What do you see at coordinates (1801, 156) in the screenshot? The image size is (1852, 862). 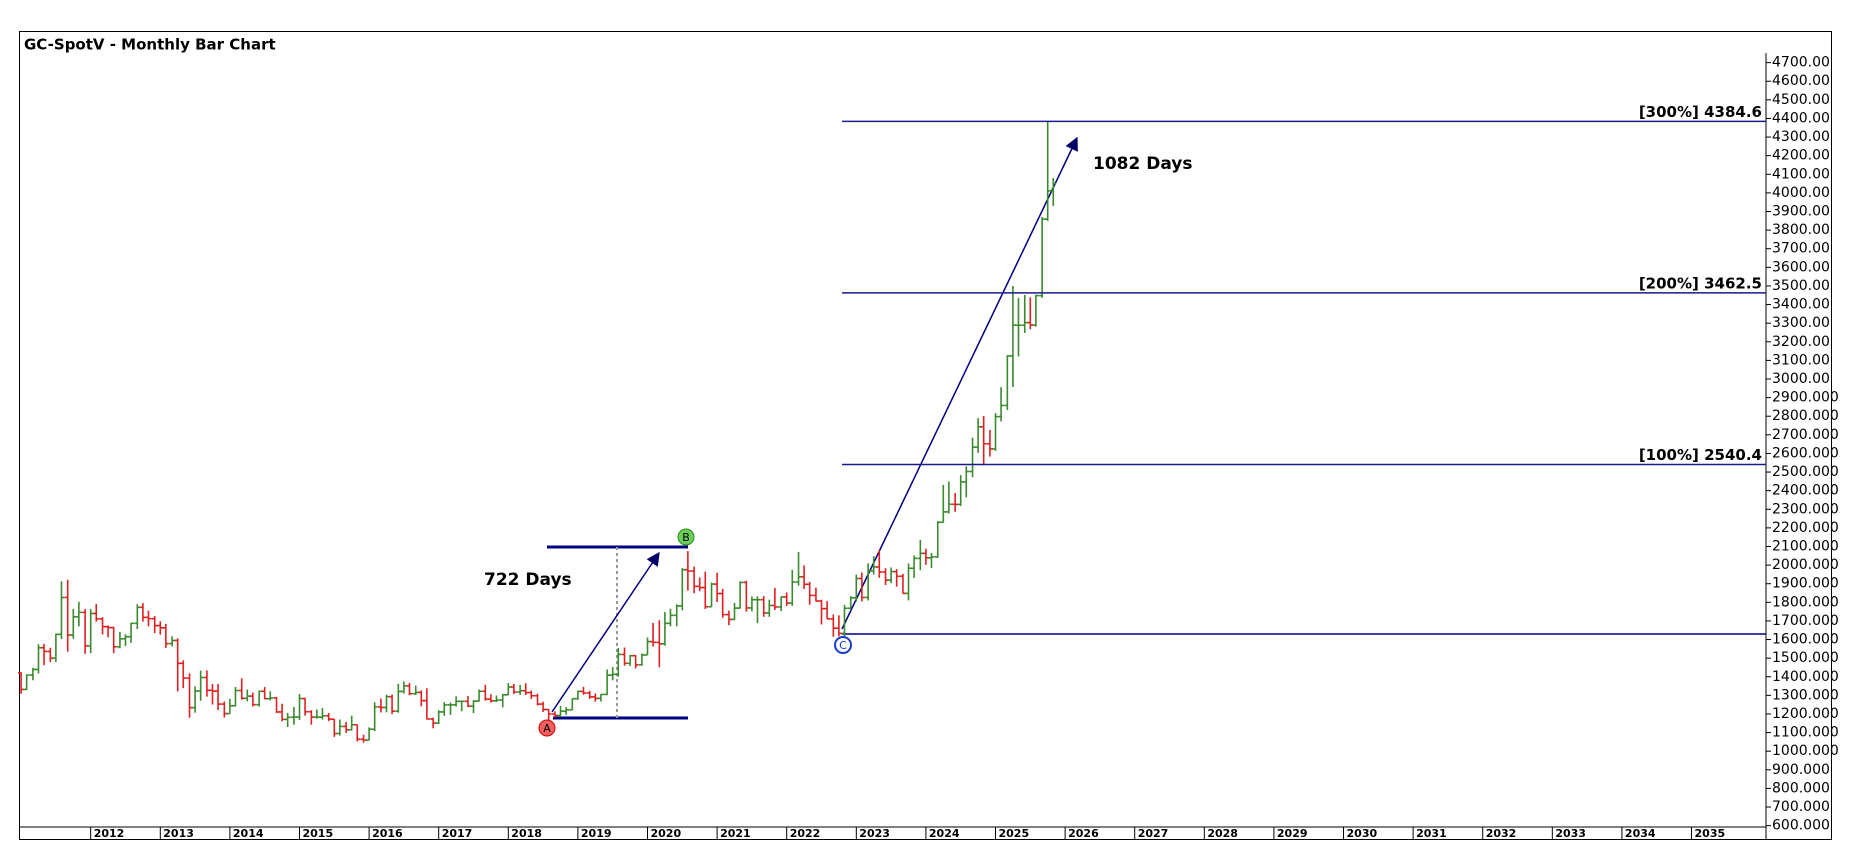 I see `y-tick-label: 4200.00` at bounding box center [1801, 156].